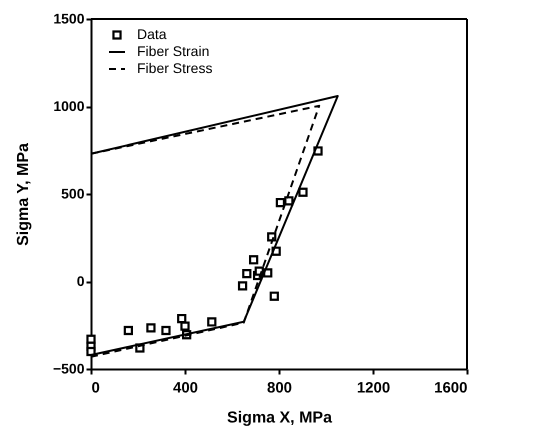 The height and width of the screenshot is (433, 535). Describe the element at coordinates (185, 388) in the screenshot. I see `x-tick-label: 400` at that location.